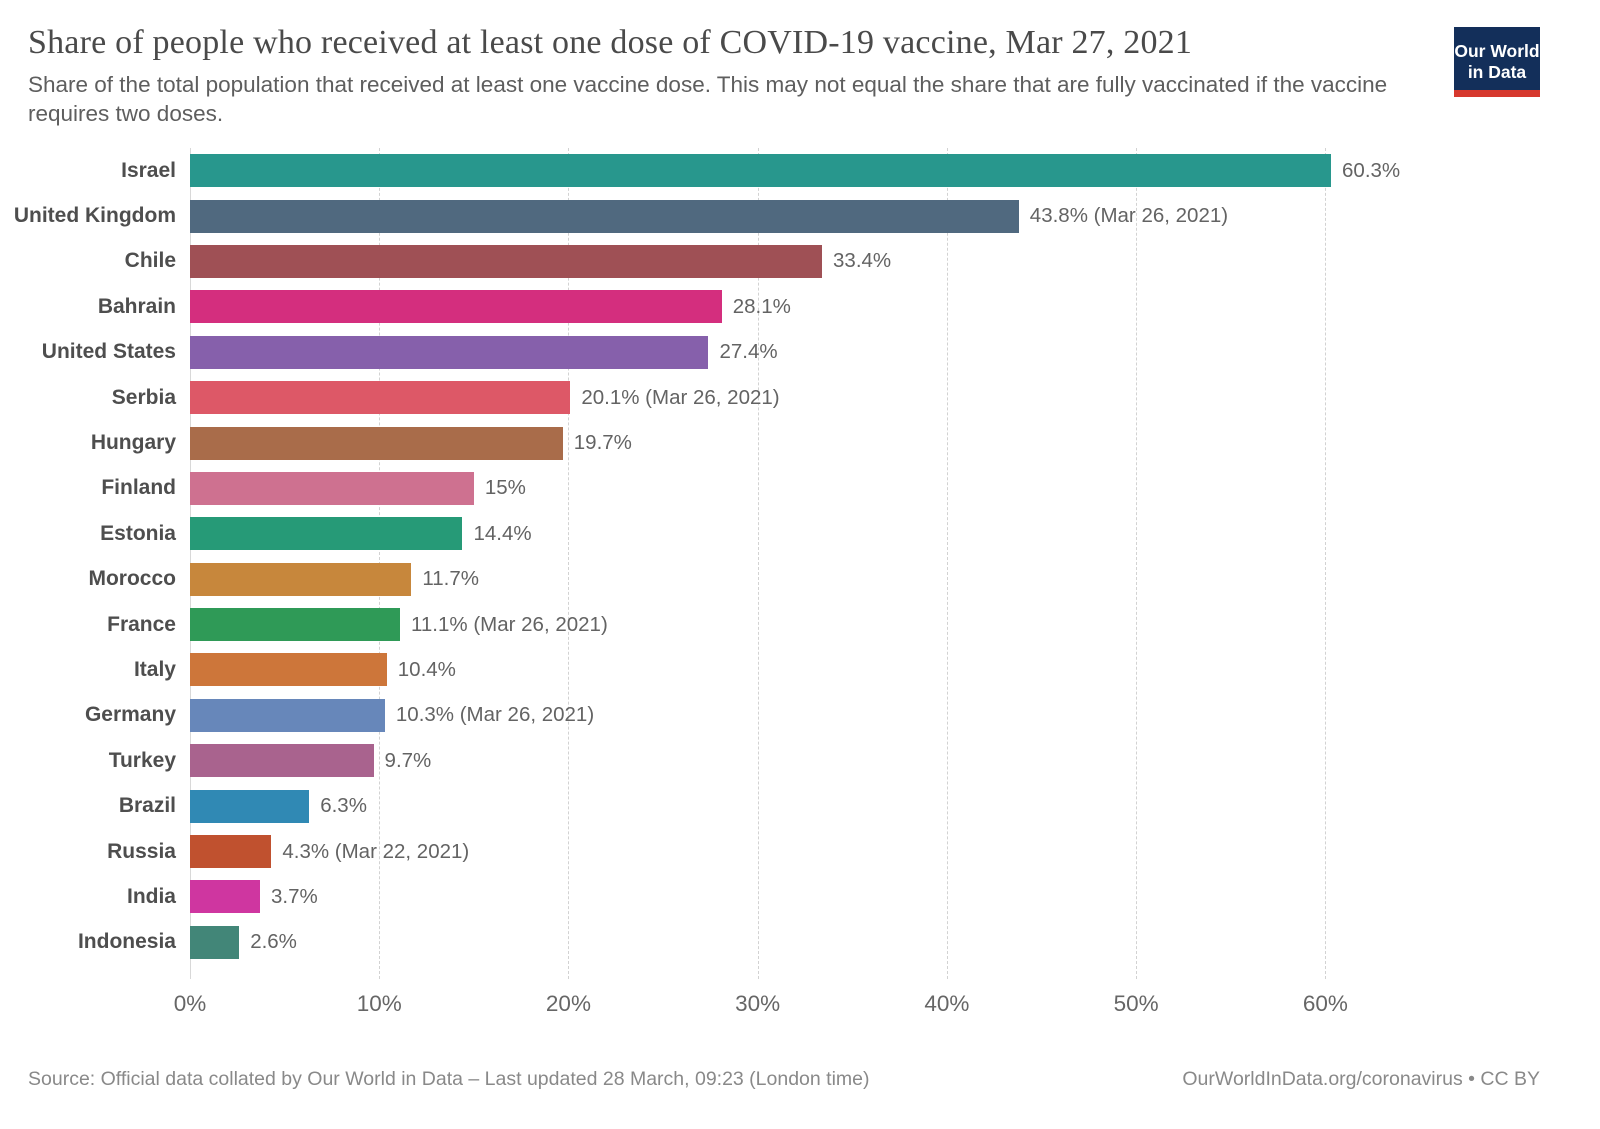 Image resolution: width=1600 pixels, height=1129 pixels. I want to click on country-label: Hungary, so click(133, 443).